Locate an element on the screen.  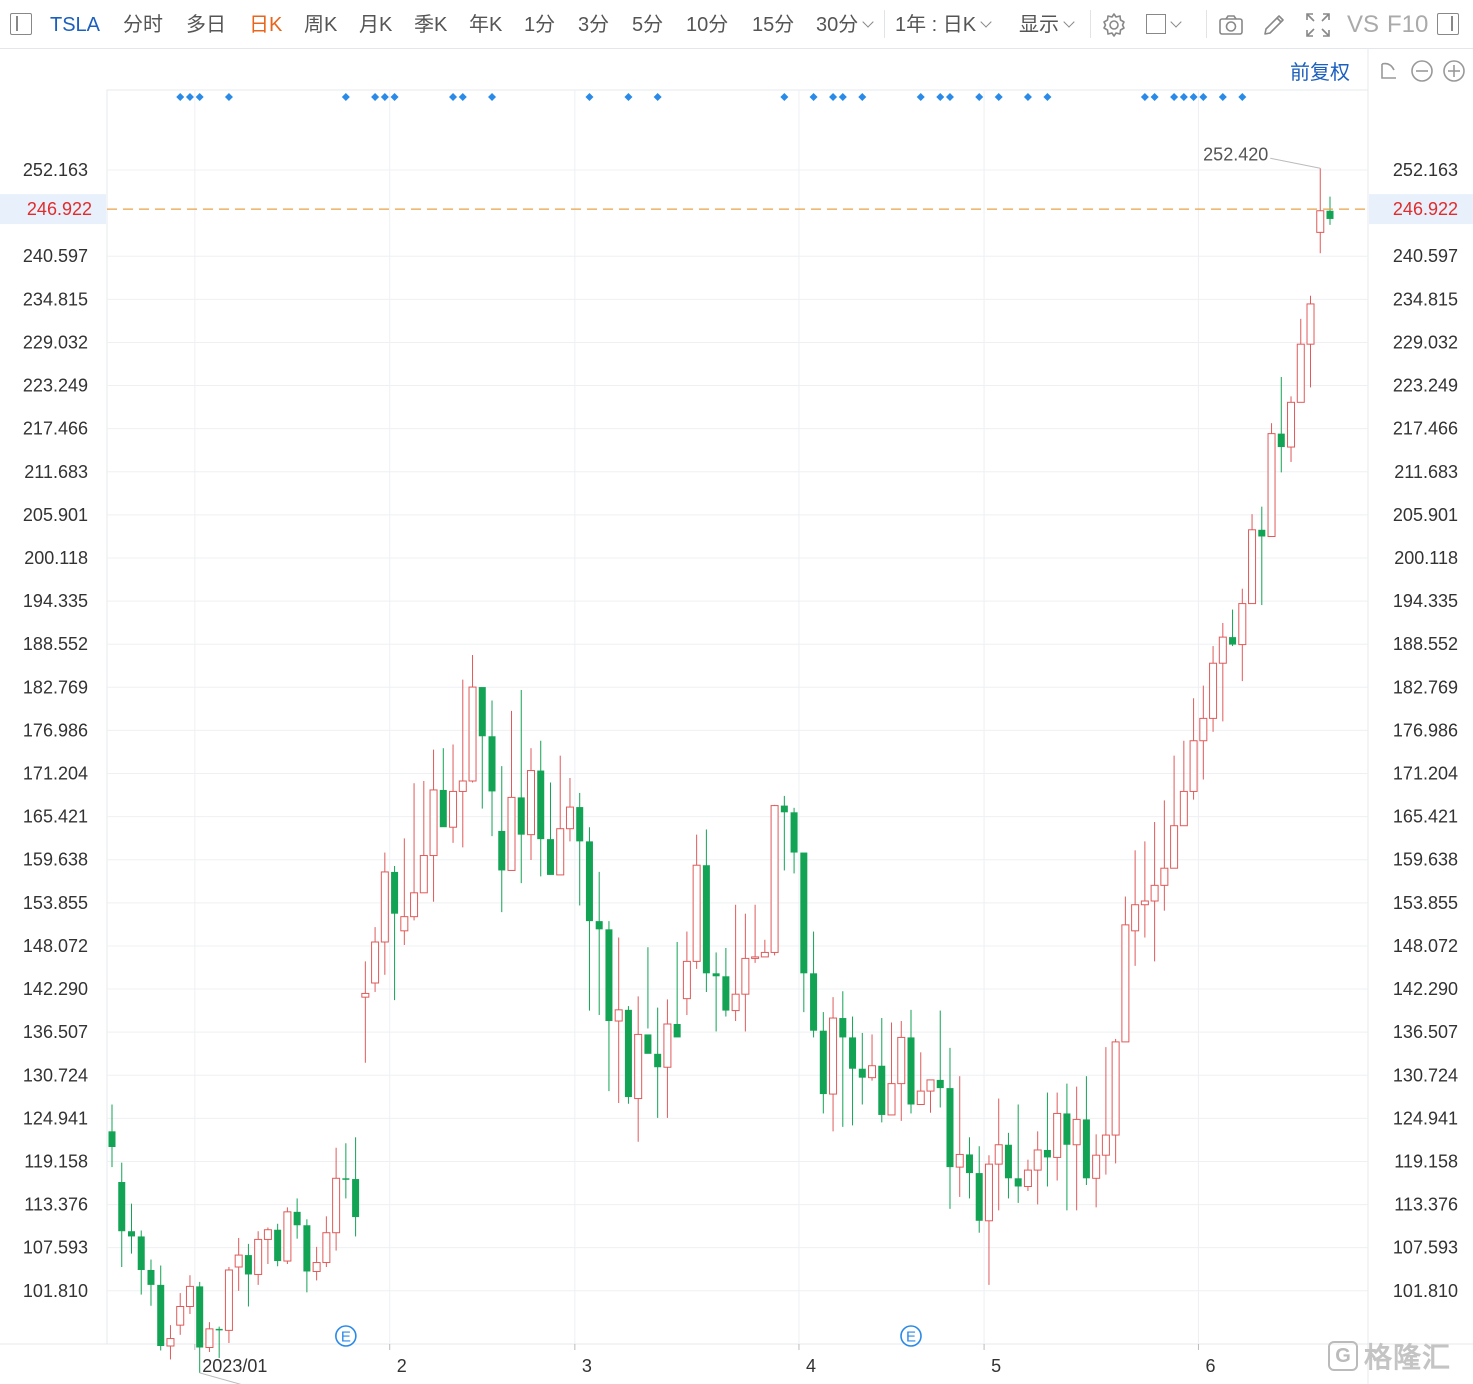
adjust-mode-button: 前复权 is located at coordinates (1320, 73).